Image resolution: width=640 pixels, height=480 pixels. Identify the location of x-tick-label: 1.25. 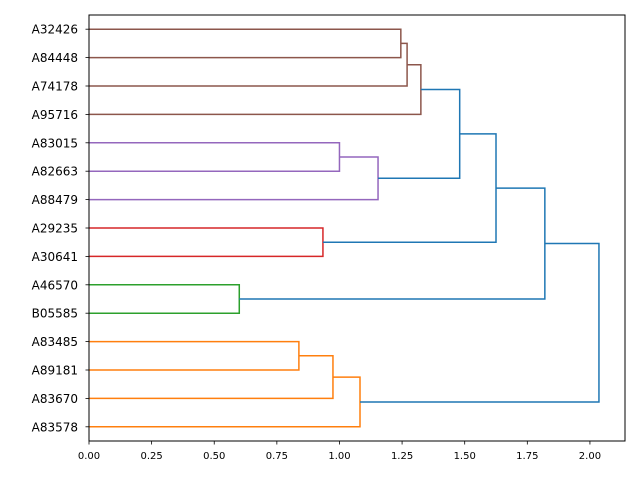
(402, 456).